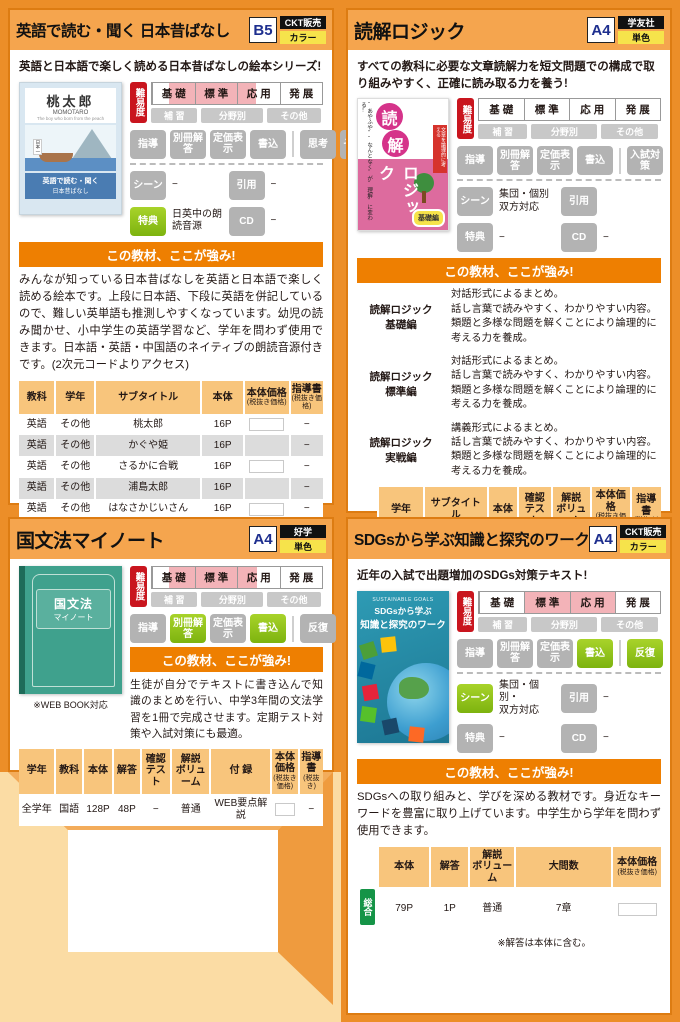 The width and height of the screenshot is (680, 1022). Describe the element at coordinates (240, 809) in the screenshot. I see `cell-furoku: WEB要点解説` at that location.